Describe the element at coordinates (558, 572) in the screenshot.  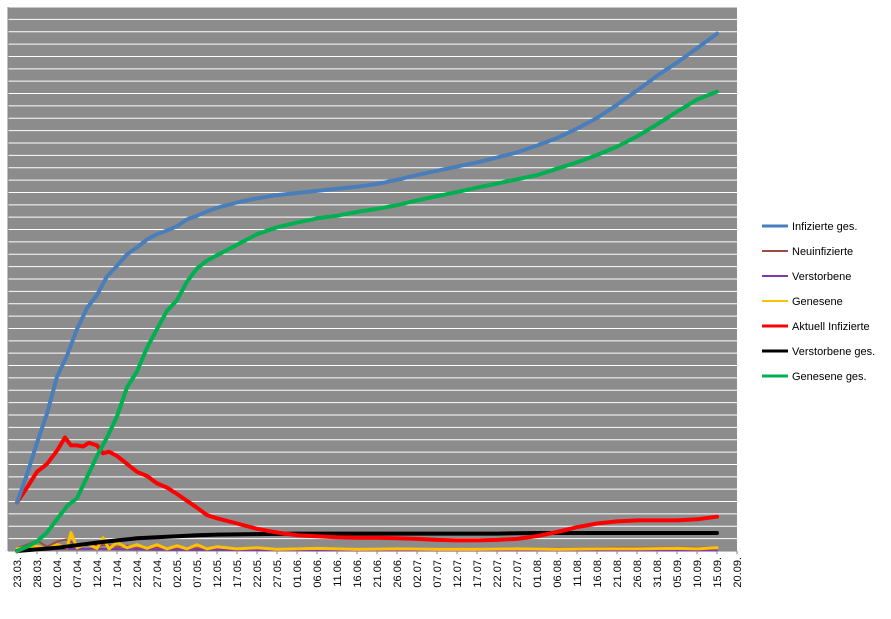
I see `x-tick-label: 06.08.` at that location.